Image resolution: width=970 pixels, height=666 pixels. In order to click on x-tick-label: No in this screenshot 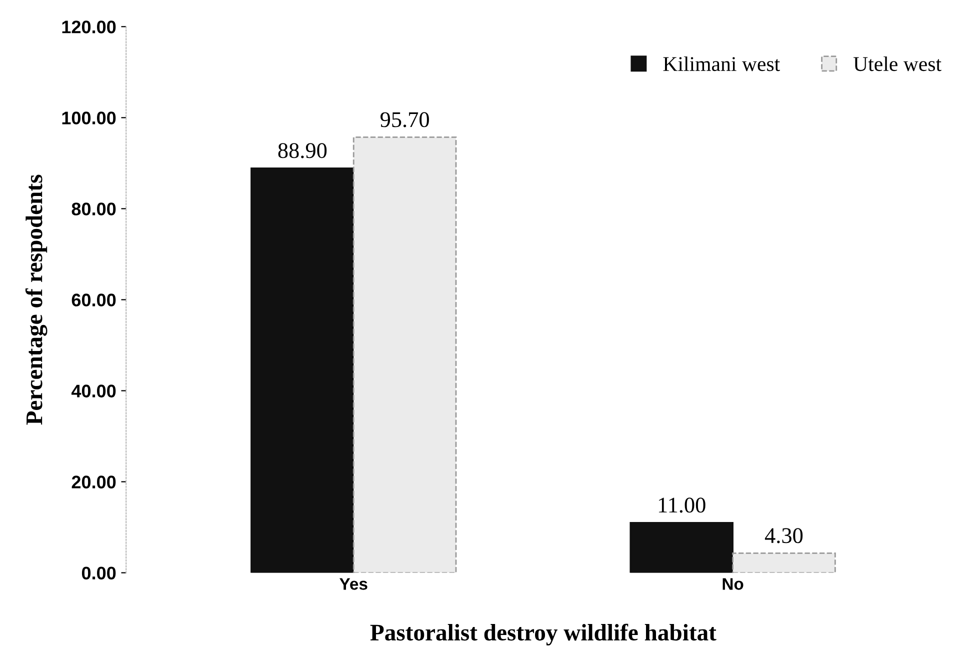, I will do `click(733, 584)`.